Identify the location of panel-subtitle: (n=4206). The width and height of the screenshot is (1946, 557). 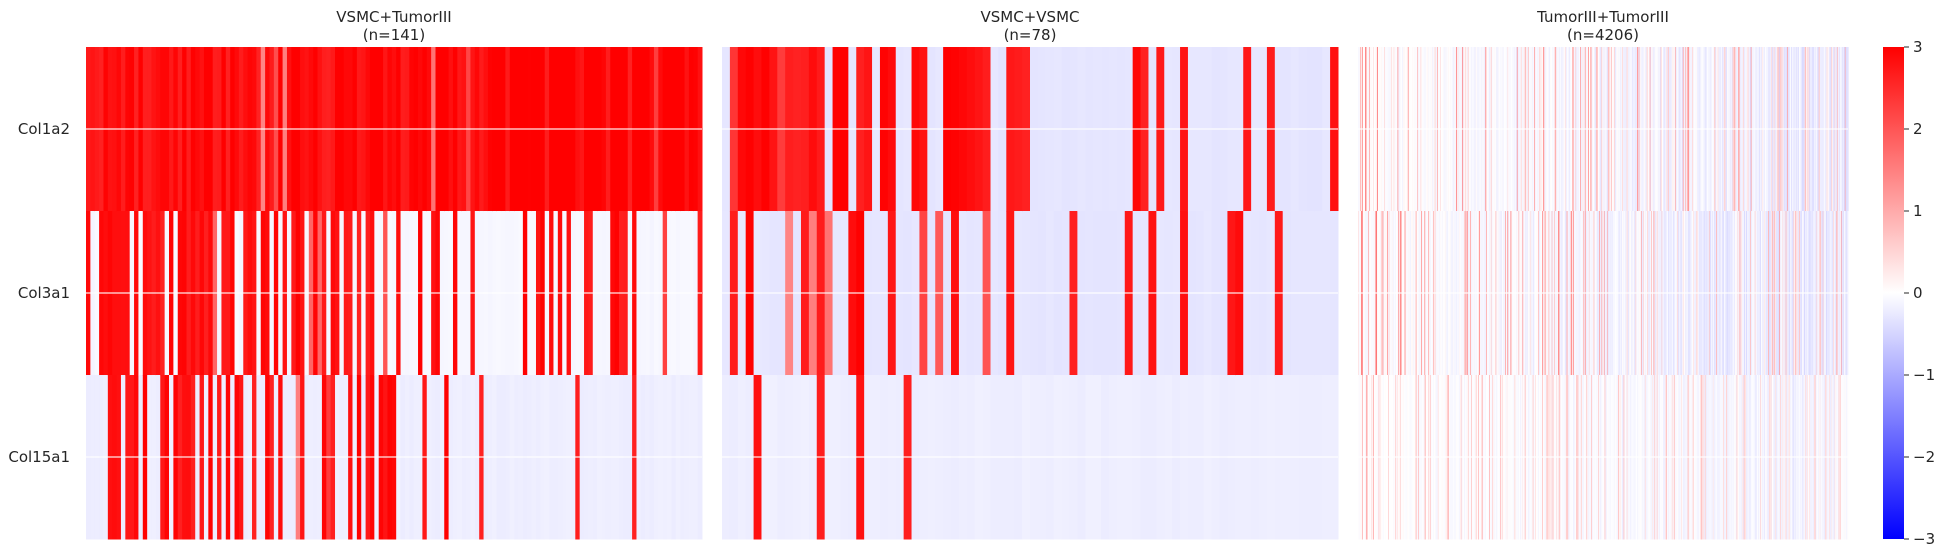
(1603, 35).